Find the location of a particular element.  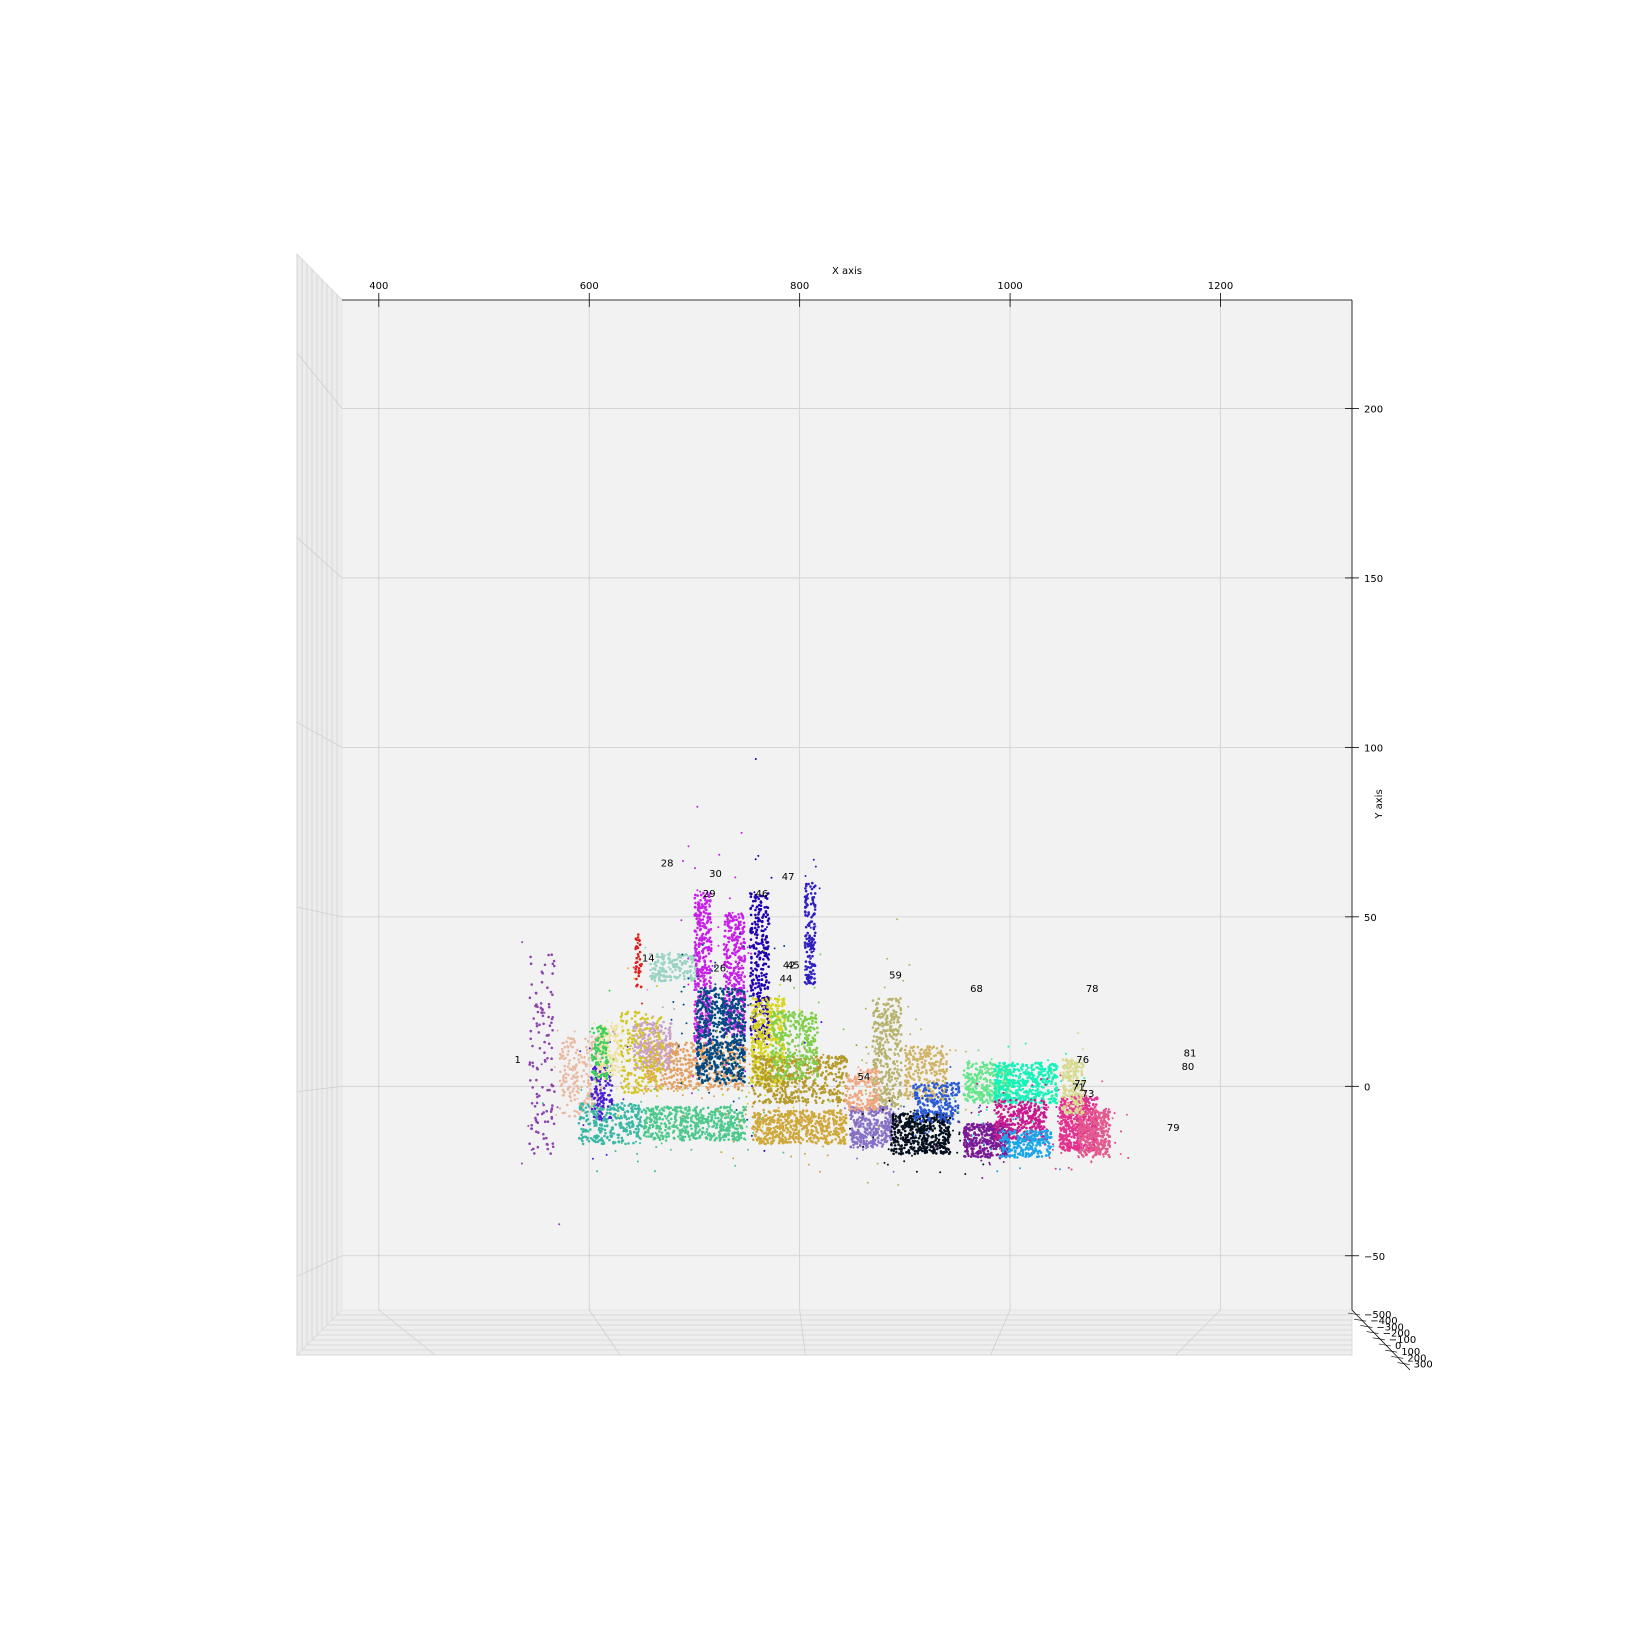

z-tick-label: 300 is located at coordinates (1423, 1365).